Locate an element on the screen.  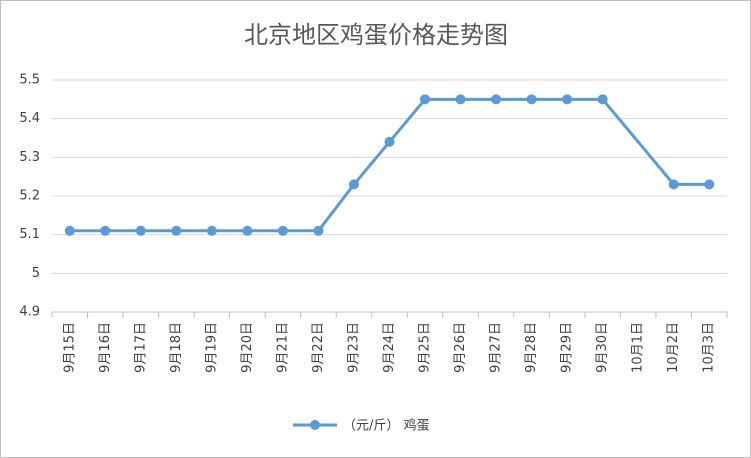
y-tick-label: 5.5 is located at coordinates (29, 80).